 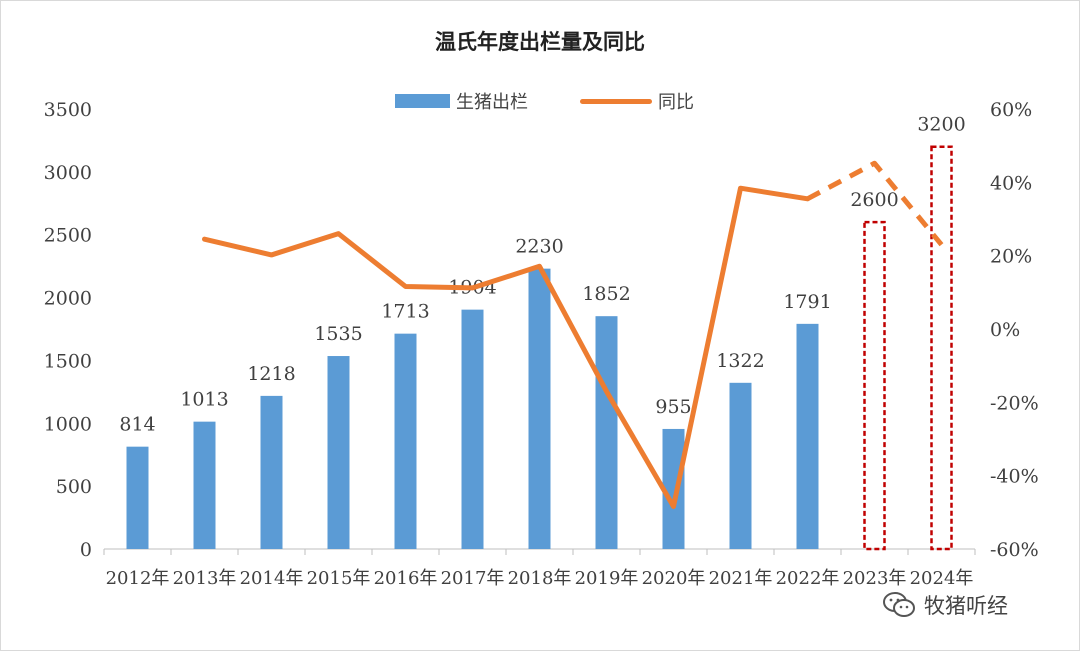 I want to click on y-left-tick-label: 0, so click(x=86, y=550).